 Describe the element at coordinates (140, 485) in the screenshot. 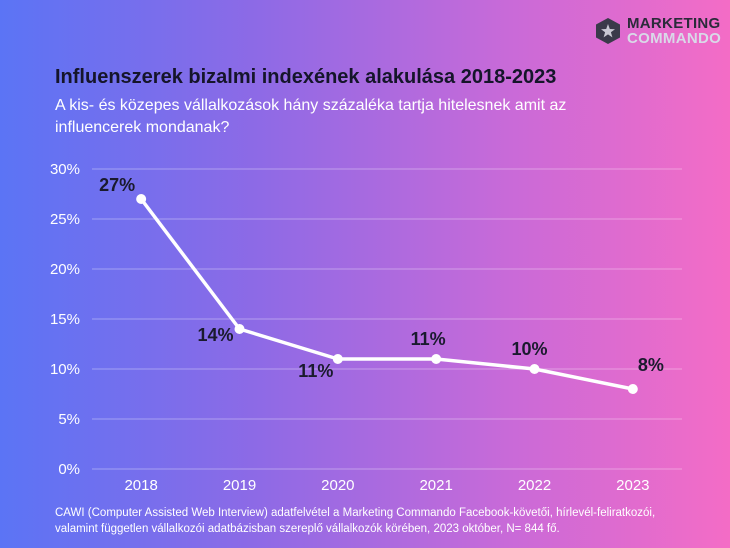

I see `x-tick-label: 2018` at that location.